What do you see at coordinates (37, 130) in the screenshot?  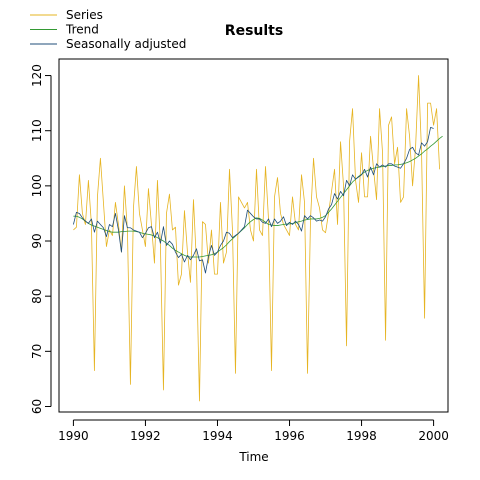 I see `y-tick-label: 110` at bounding box center [37, 130].